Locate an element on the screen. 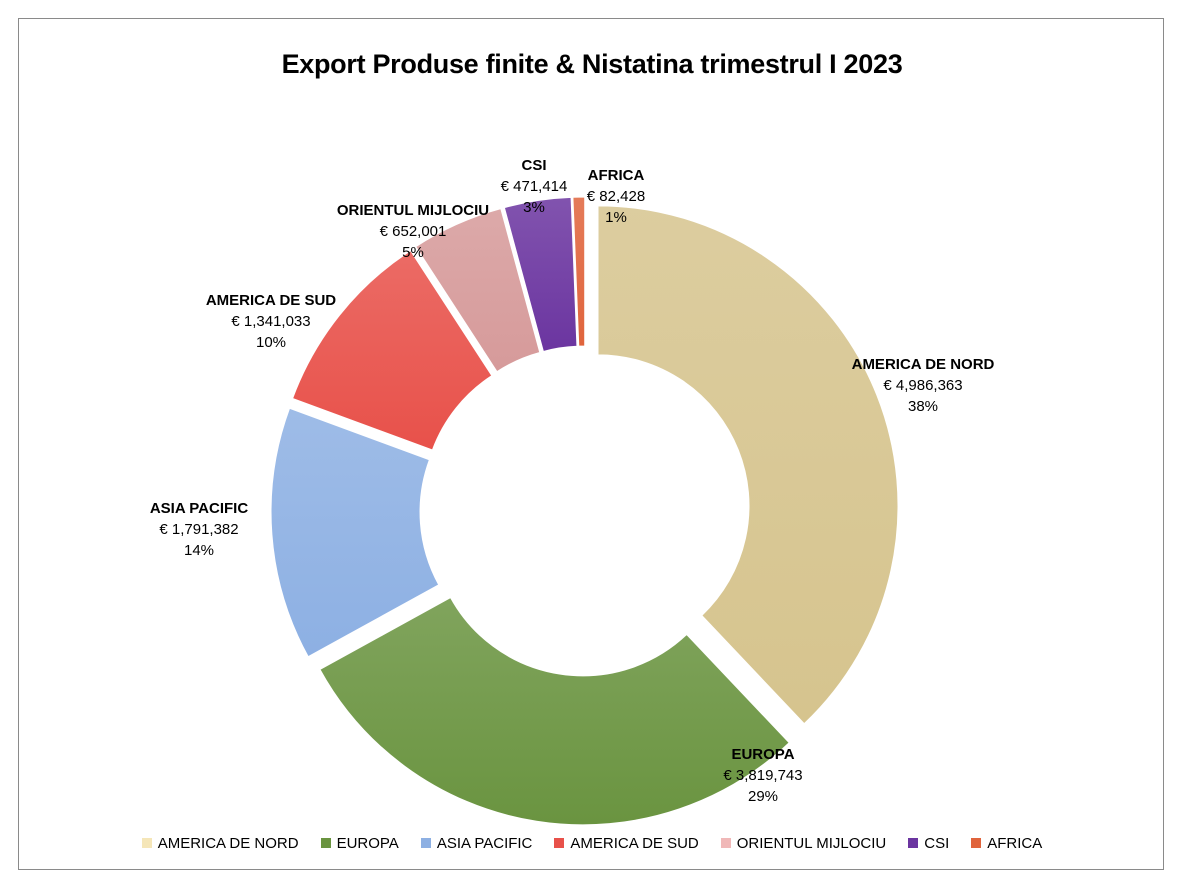 This screenshot has height=880, width=1192. legend-label: AMERICA DE SUD is located at coordinates (634, 843).